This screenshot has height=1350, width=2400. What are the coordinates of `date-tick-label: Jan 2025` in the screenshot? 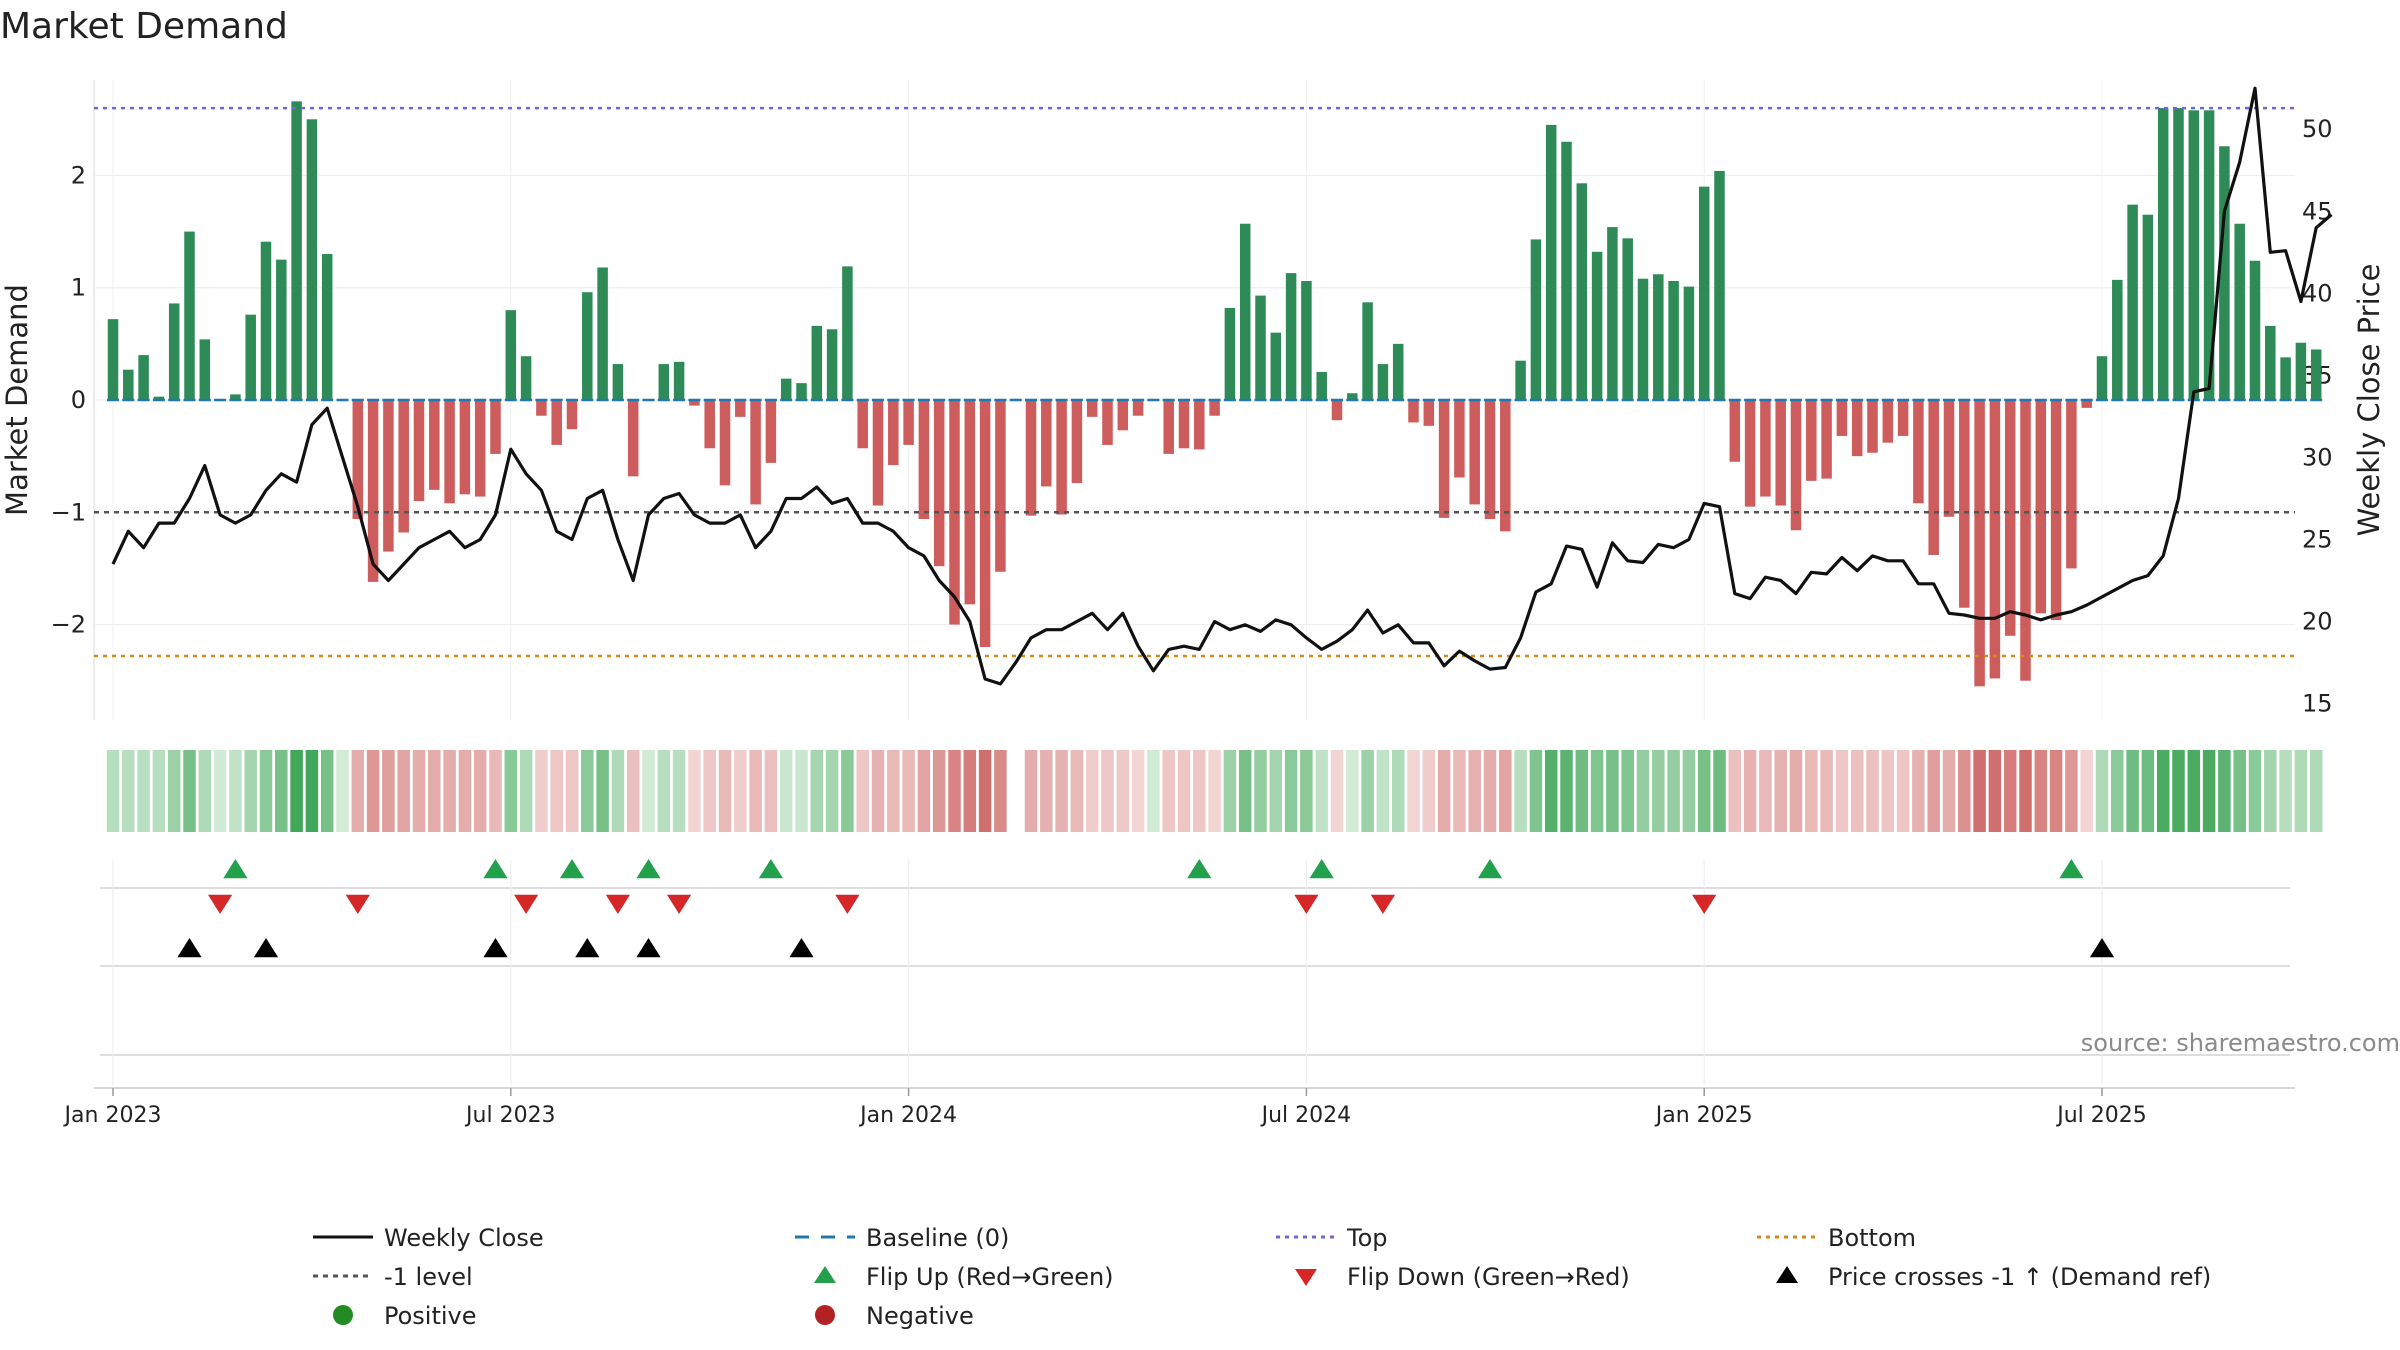 It's located at (1703, 1115).